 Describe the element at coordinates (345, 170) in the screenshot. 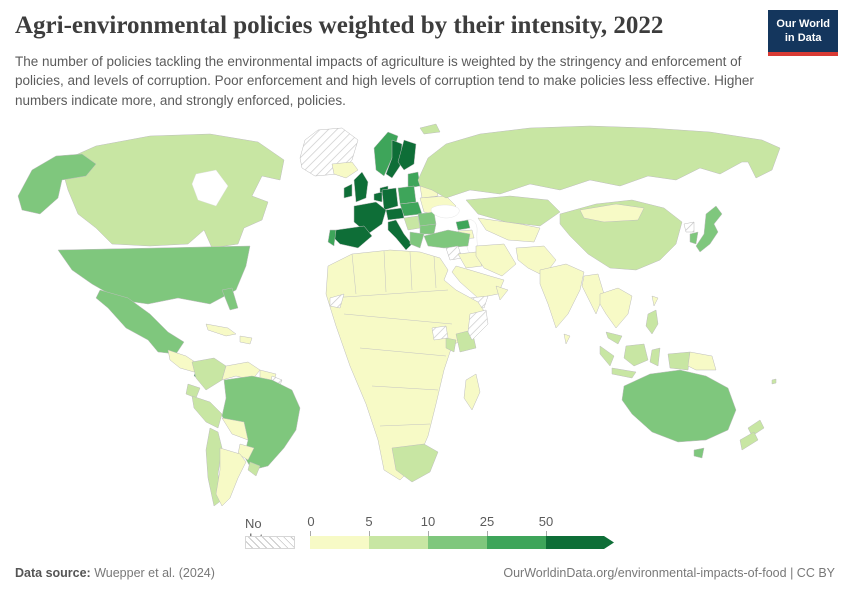

I see `map-region-iceland` at that location.